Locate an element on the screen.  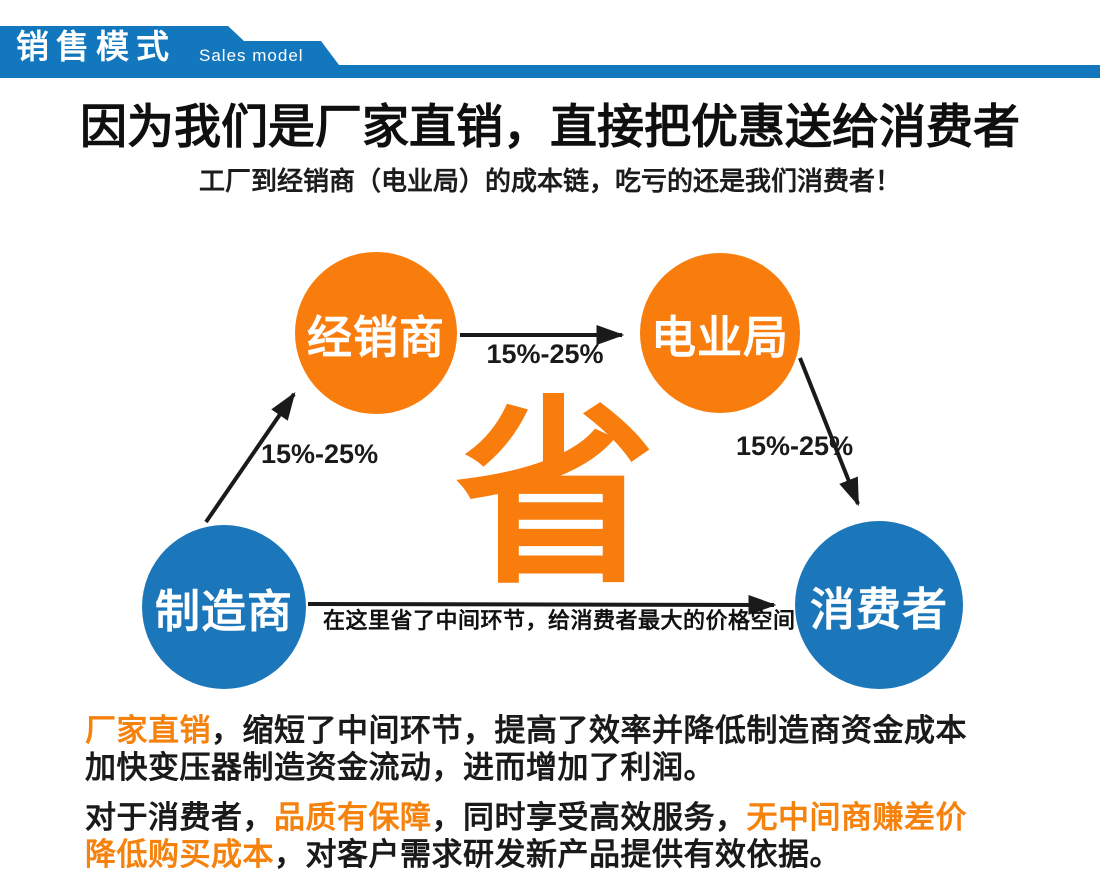
highlight-no-middleman: 无中间商赚差价 is located at coordinates (856, 817).